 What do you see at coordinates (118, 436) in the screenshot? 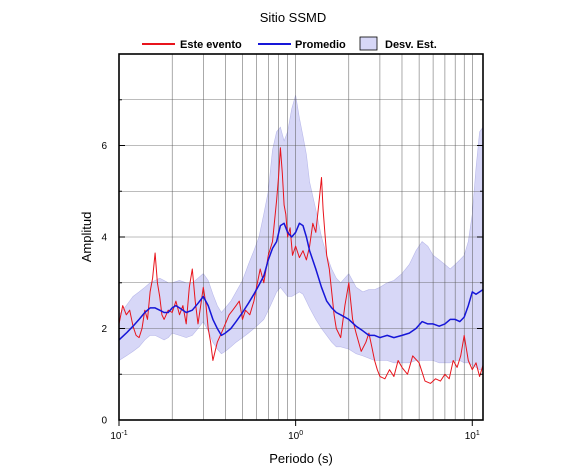
I see `x-tick-label: 10⁻¹` at bounding box center [118, 436].